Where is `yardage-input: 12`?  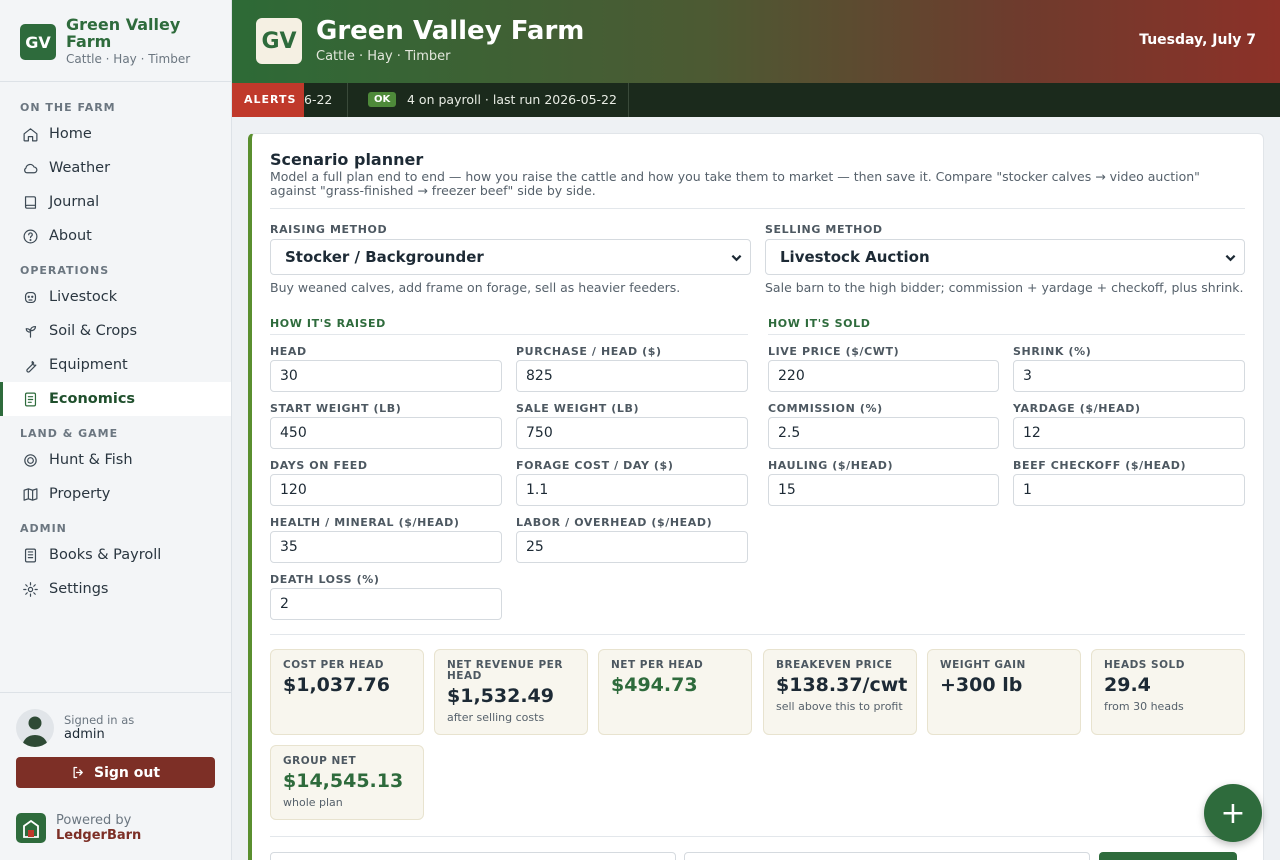 yardage-input: 12 is located at coordinates (1129, 433).